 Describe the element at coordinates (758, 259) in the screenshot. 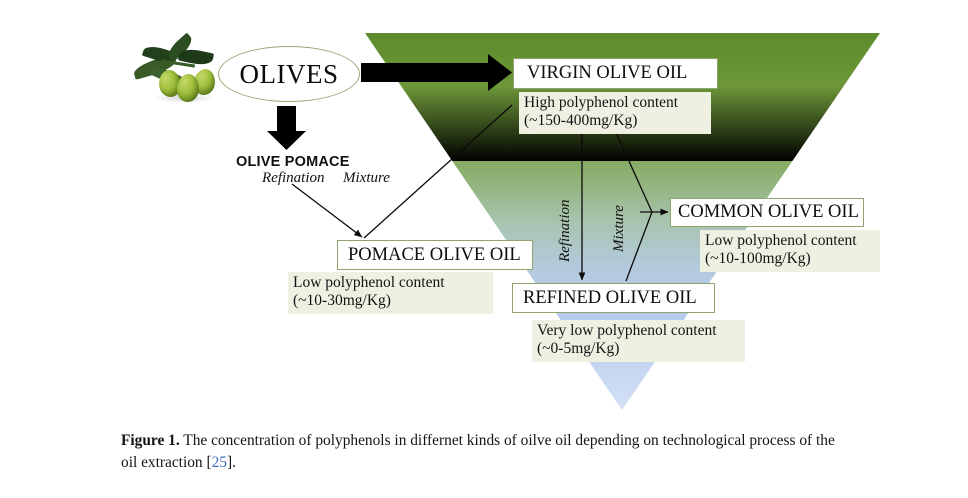

I see `desc-line-2: (~10-100mg/Kg)` at that location.